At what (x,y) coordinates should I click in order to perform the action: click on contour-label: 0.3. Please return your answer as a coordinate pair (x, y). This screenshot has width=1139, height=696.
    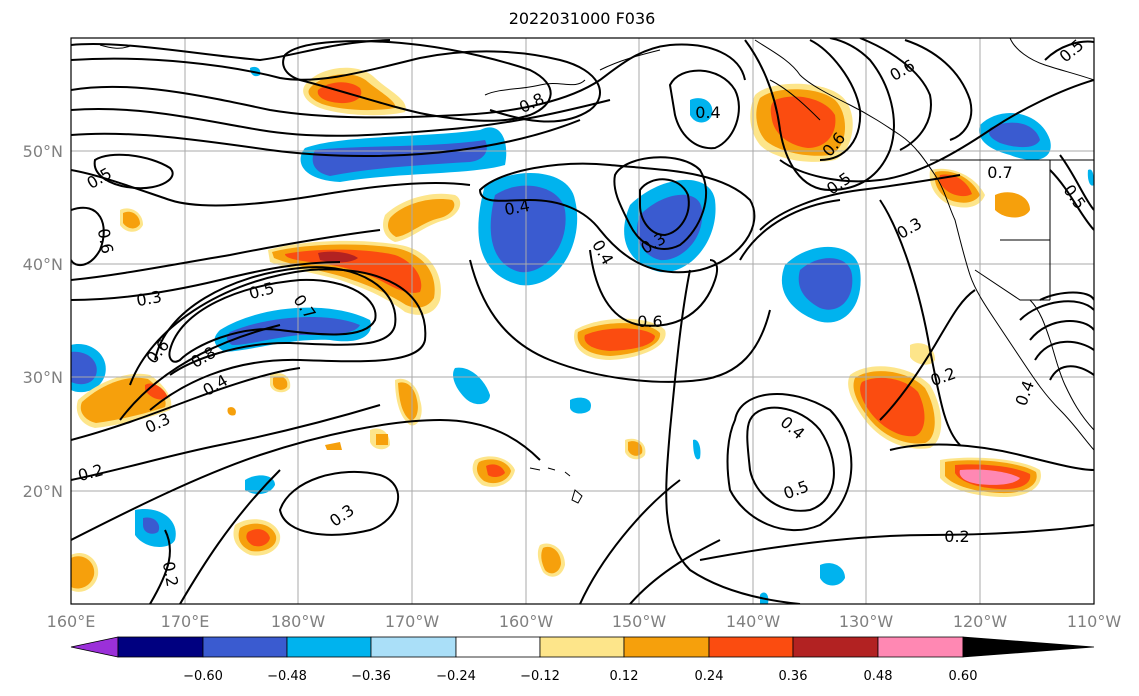
    Looking at the image, I should click on (149, 298).